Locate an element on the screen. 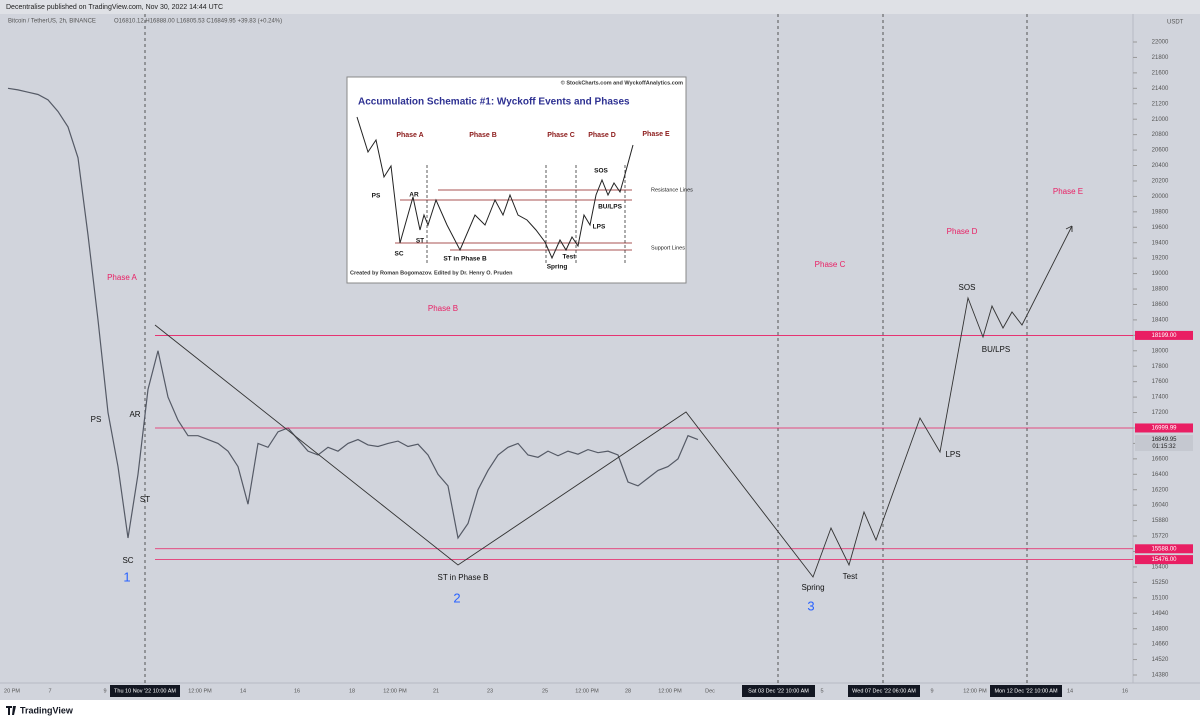 This screenshot has height=720, width=1200. currency: USDT is located at coordinates (1175, 23).